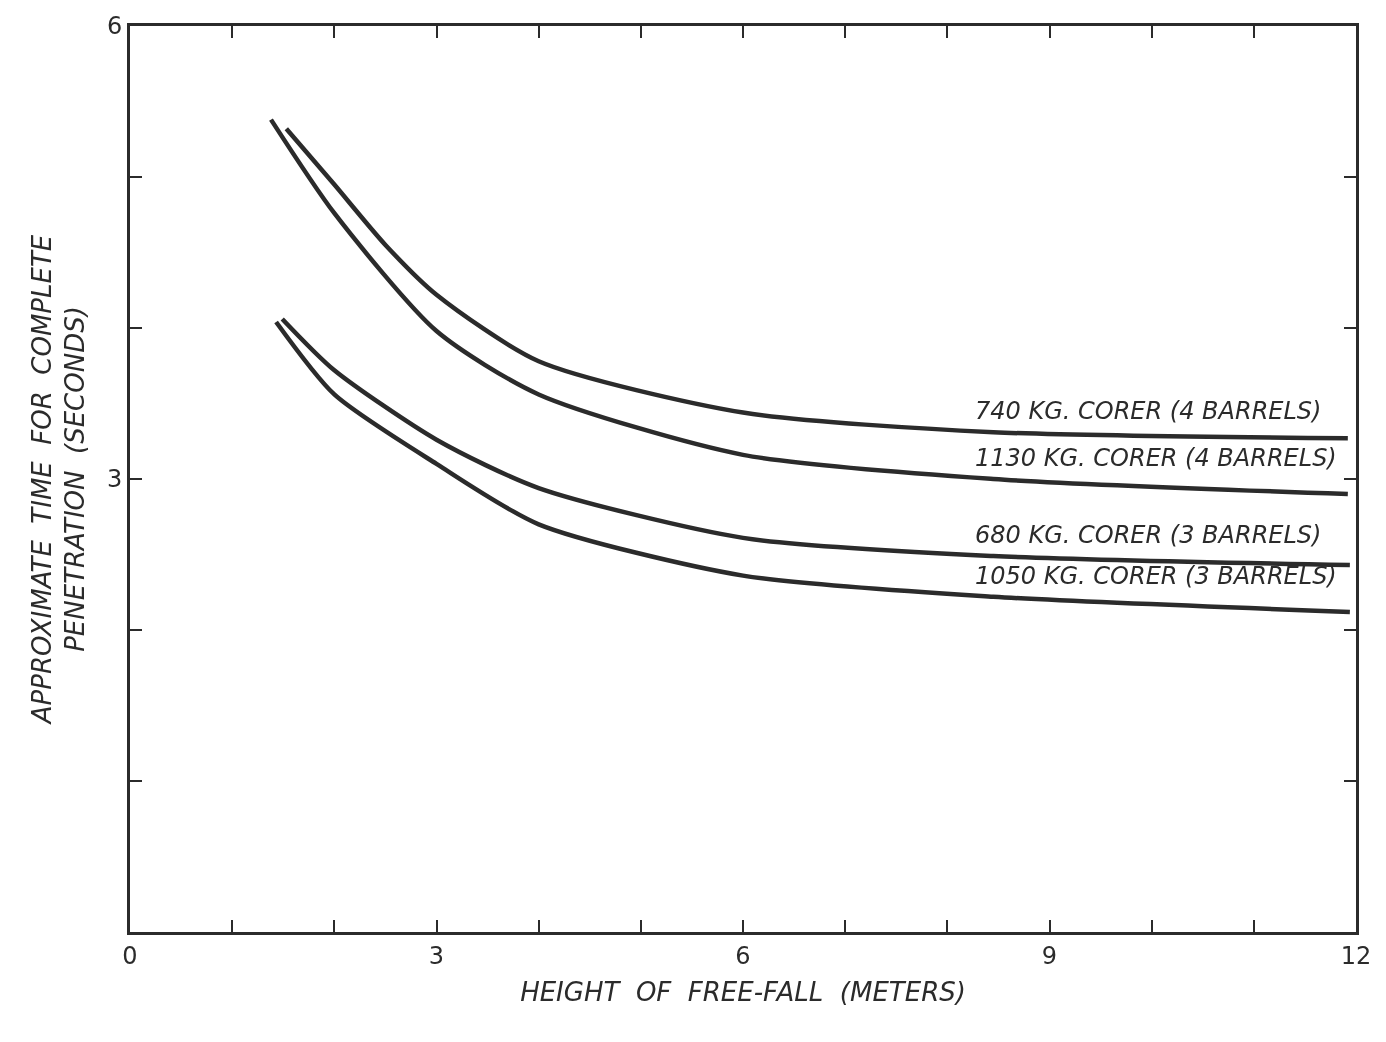  What do you see at coordinates (1156, 458) in the screenshot?
I see `series-label: 1130 KG. CORER (4 BARRELS)` at bounding box center [1156, 458].